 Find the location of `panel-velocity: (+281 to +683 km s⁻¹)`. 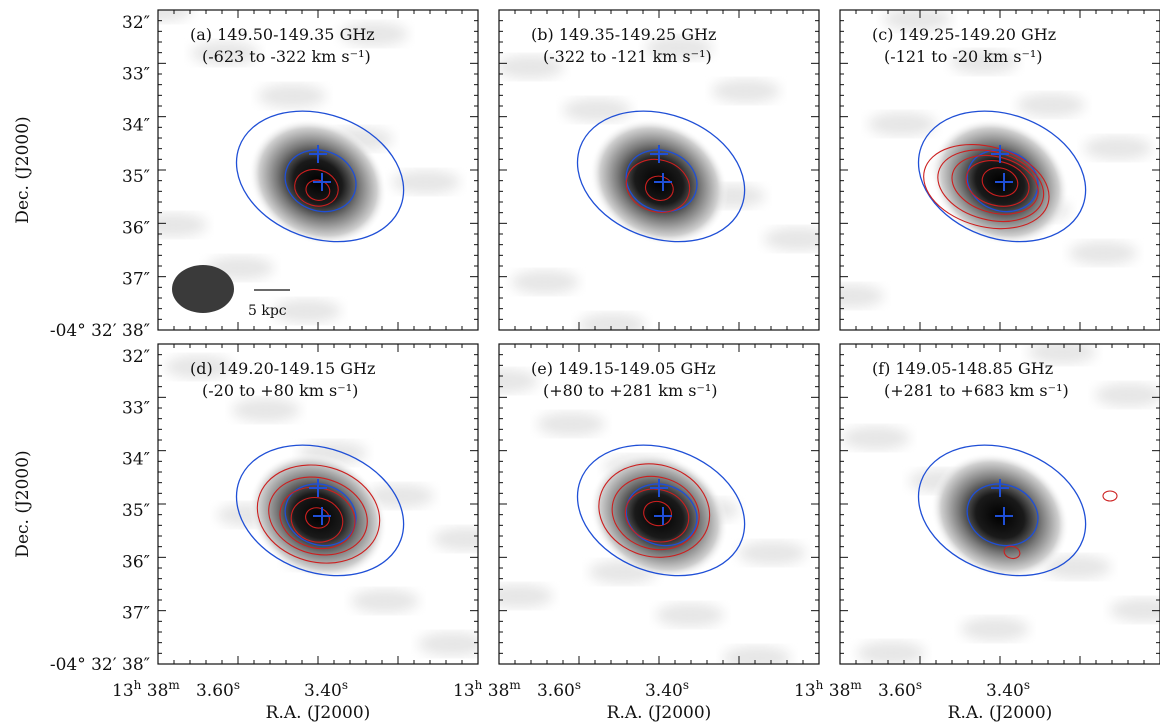

panel-velocity: (+281 to +683 km s⁻¹) is located at coordinates (976, 390).